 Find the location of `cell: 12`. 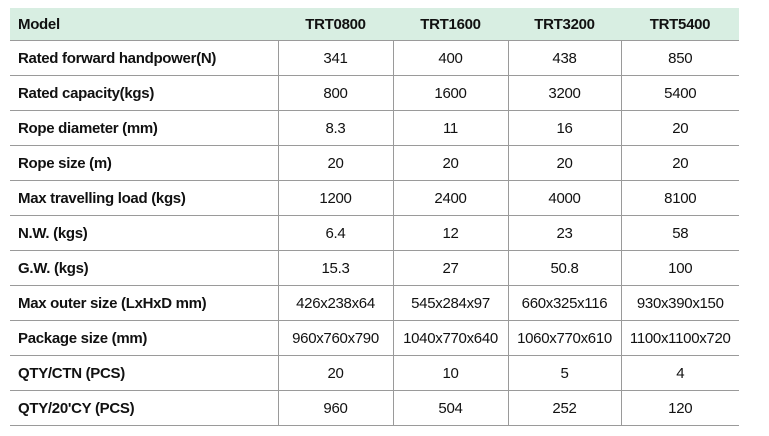

cell: 12 is located at coordinates (450, 233).